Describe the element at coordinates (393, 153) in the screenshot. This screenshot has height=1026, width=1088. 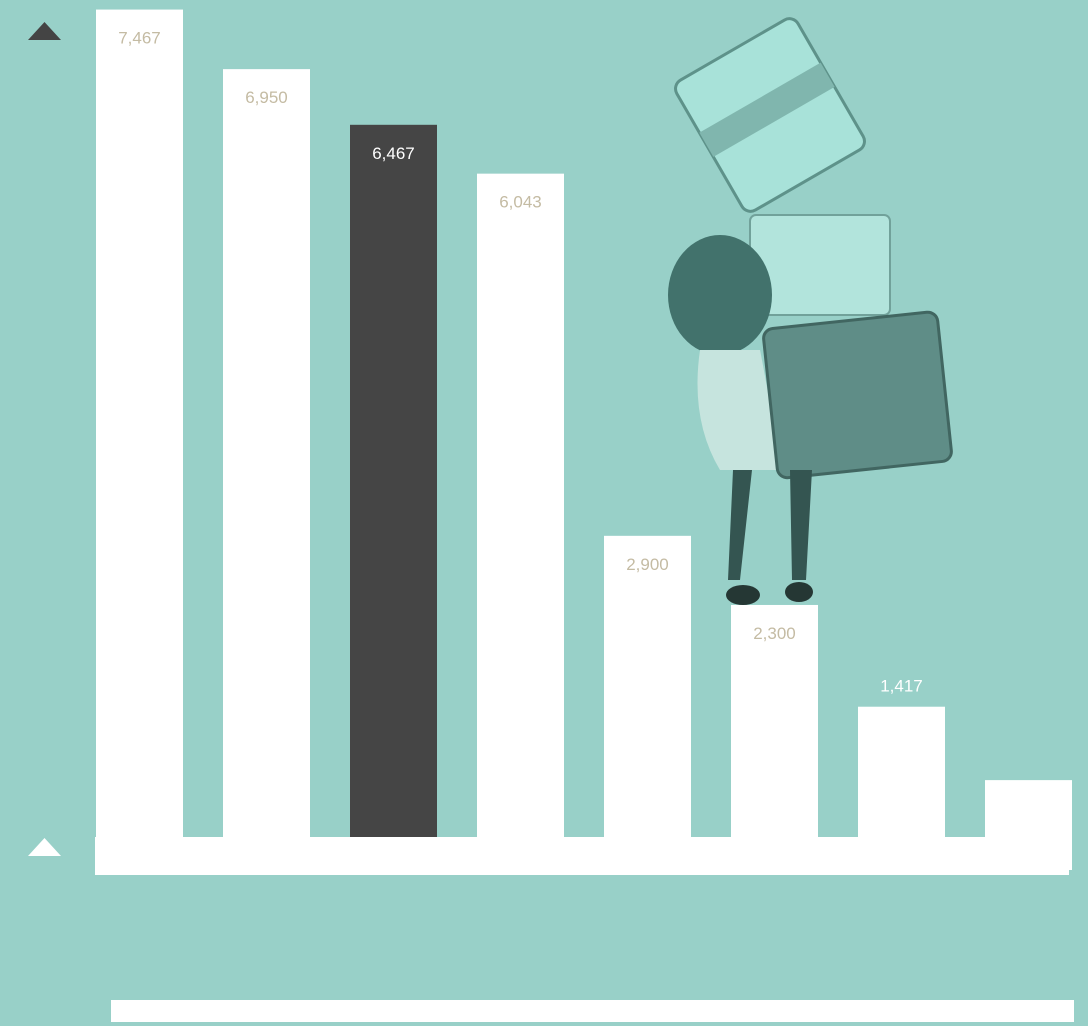
I see `value-label: 6,467` at that location.